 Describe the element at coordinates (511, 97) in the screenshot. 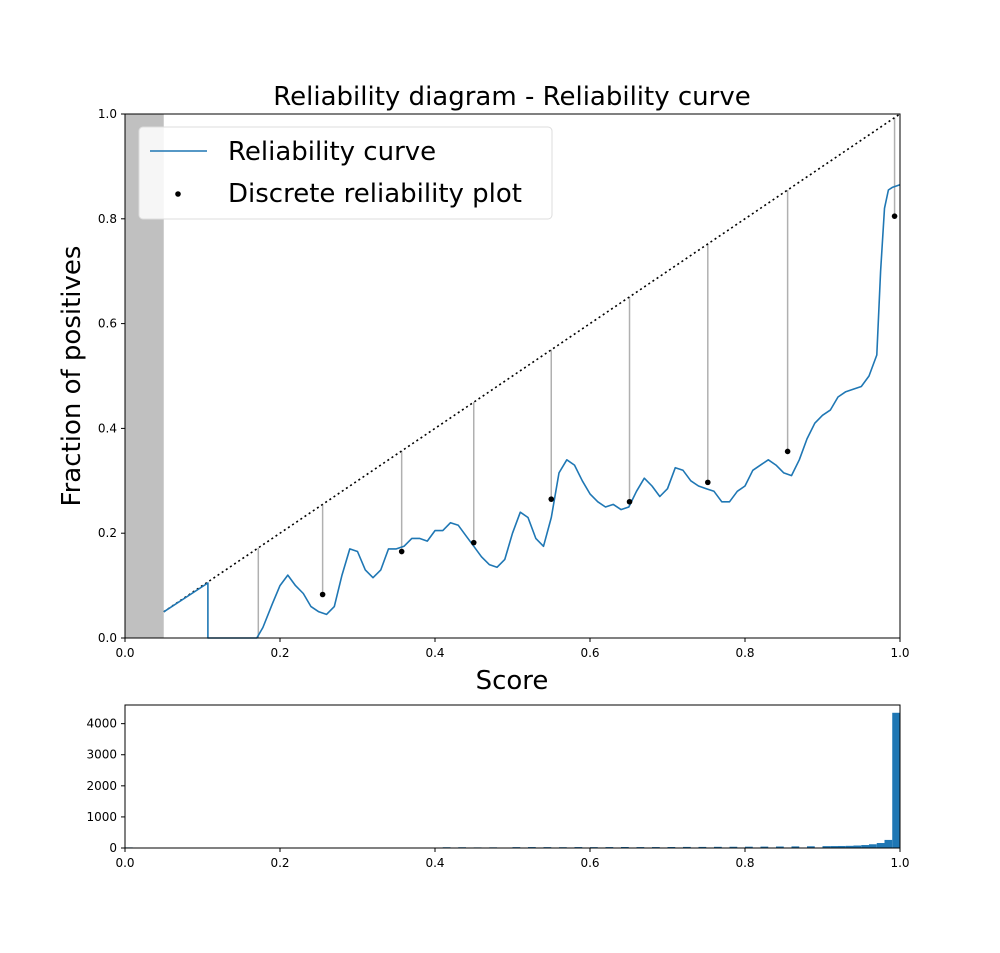

I see `chart-title: Reliability diagram - Reliability curve` at that location.